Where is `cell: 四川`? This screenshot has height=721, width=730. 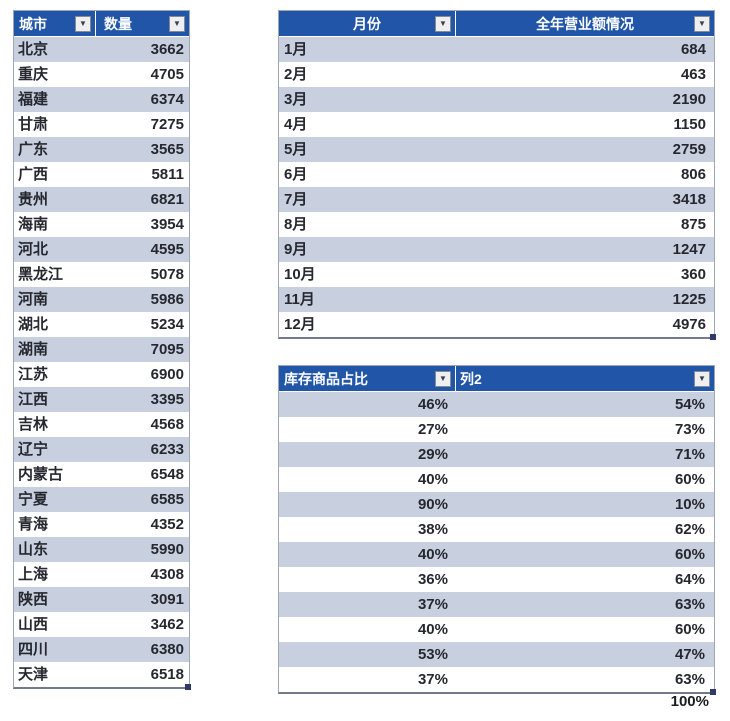 cell: 四川 is located at coordinates (33, 649).